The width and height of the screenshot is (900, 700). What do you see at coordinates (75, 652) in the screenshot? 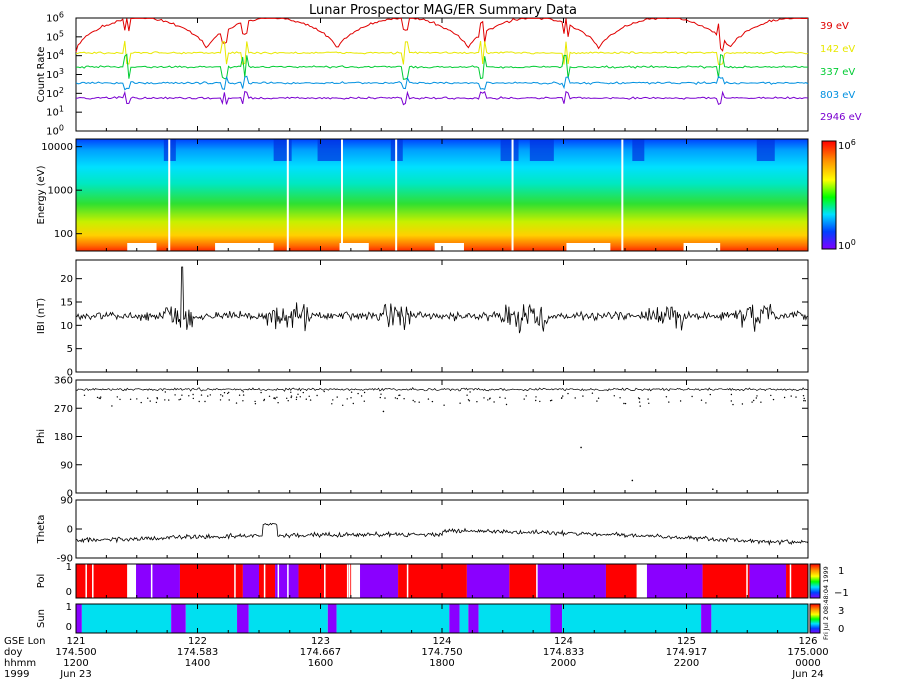
I see `x-tick-label: 174.500` at bounding box center [75, 652].